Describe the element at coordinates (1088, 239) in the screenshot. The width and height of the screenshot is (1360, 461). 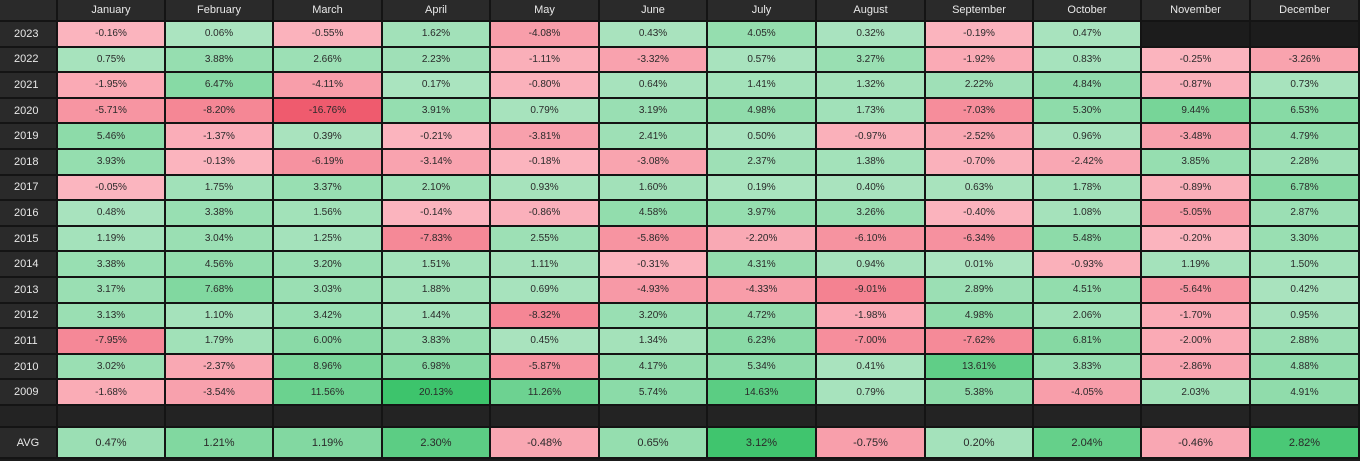
I see `return-cell: 5.48%` at that location.